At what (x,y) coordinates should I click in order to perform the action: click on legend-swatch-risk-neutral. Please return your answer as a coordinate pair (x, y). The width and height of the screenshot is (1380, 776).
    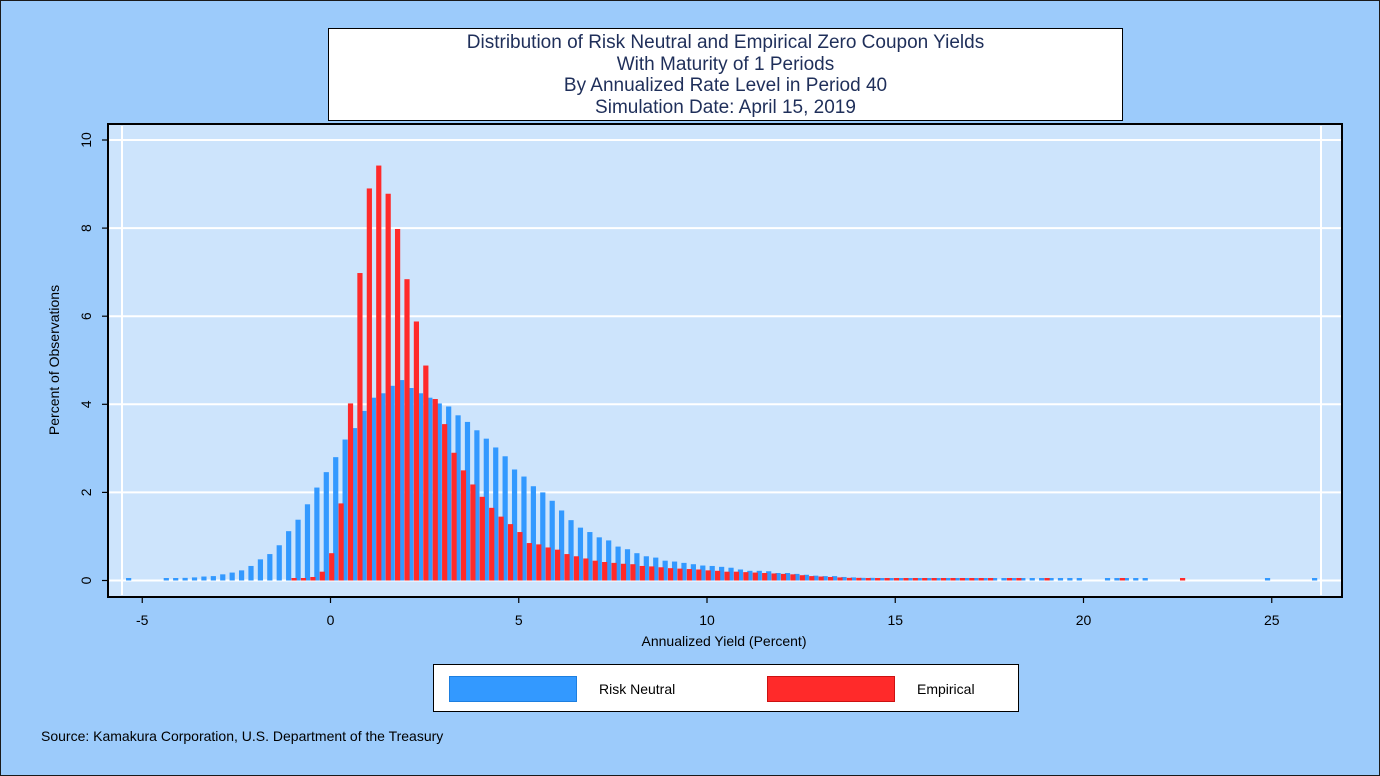
    Looking at the image, I should click on (513, 689).